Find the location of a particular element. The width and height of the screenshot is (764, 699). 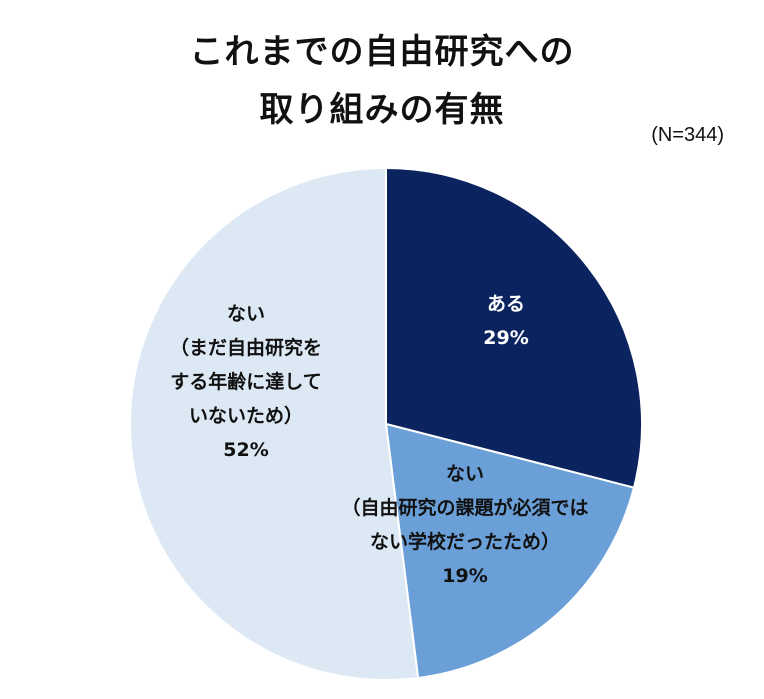

slice-label-2: ない（自由研究の課題が必須ではない学校だったため） 19% is located at coordinates (464, 525).